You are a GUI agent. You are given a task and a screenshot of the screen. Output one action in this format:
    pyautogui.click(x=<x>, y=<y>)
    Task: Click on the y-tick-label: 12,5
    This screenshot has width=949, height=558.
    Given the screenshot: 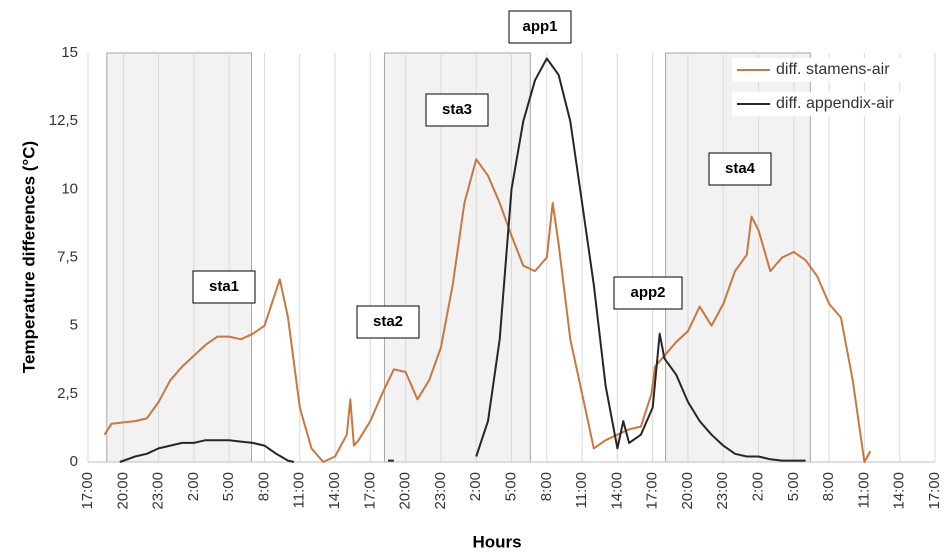 What is the action you would take?
    pyautogui.click(x=63, y=120)
    